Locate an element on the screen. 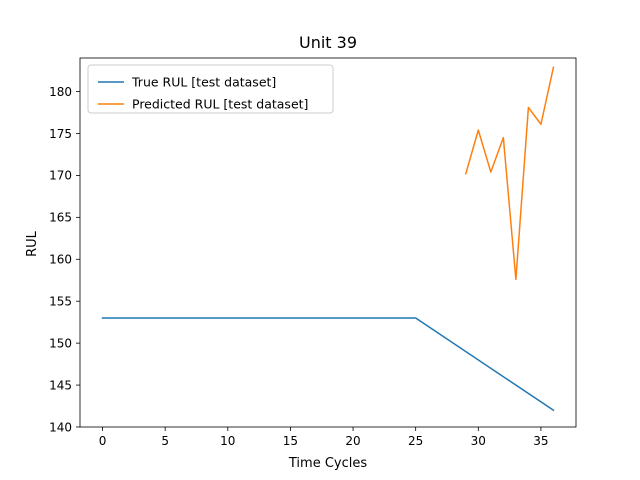 The height and width of the screenshot is (480, 640). y-tick-label: 150 is located at coordinates (60, 343).